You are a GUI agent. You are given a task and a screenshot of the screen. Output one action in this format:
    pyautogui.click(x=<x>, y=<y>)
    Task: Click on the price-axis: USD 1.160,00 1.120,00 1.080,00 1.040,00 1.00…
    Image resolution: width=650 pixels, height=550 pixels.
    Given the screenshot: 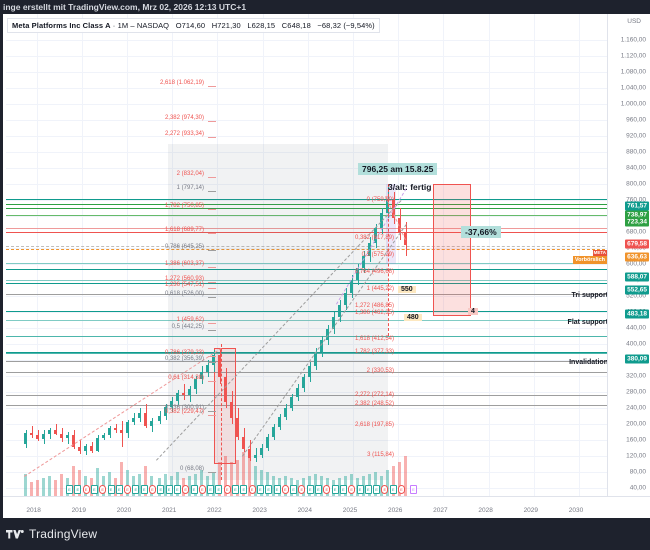 What is the action you would take?
    pyautogui.click(x=628, y=266)
    